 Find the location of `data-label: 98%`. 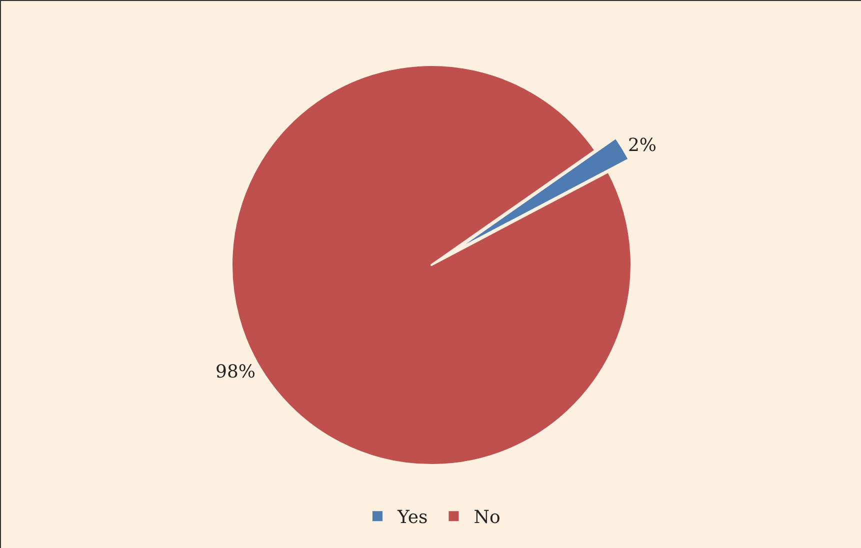

data-label: 98% is located at coordinates (236, 372).